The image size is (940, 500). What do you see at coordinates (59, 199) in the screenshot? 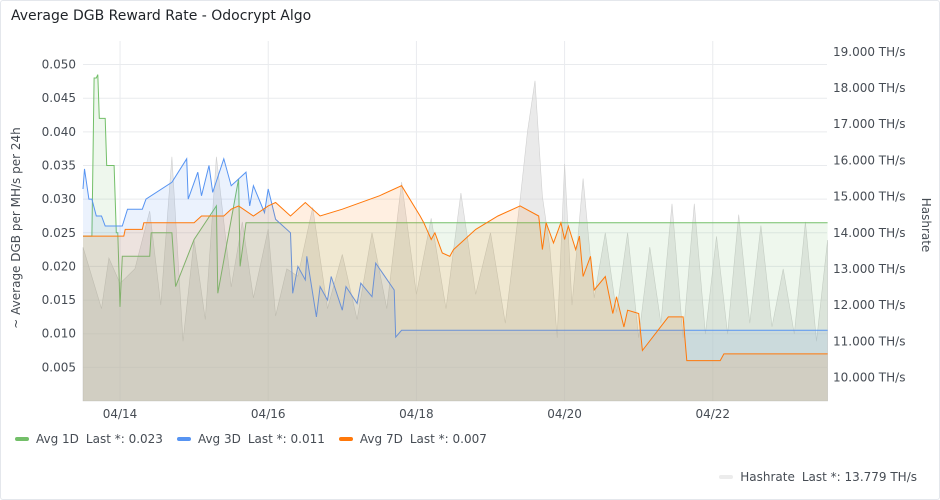
I see `y-tick-label: 0.030` at bounding box center [59, 199].